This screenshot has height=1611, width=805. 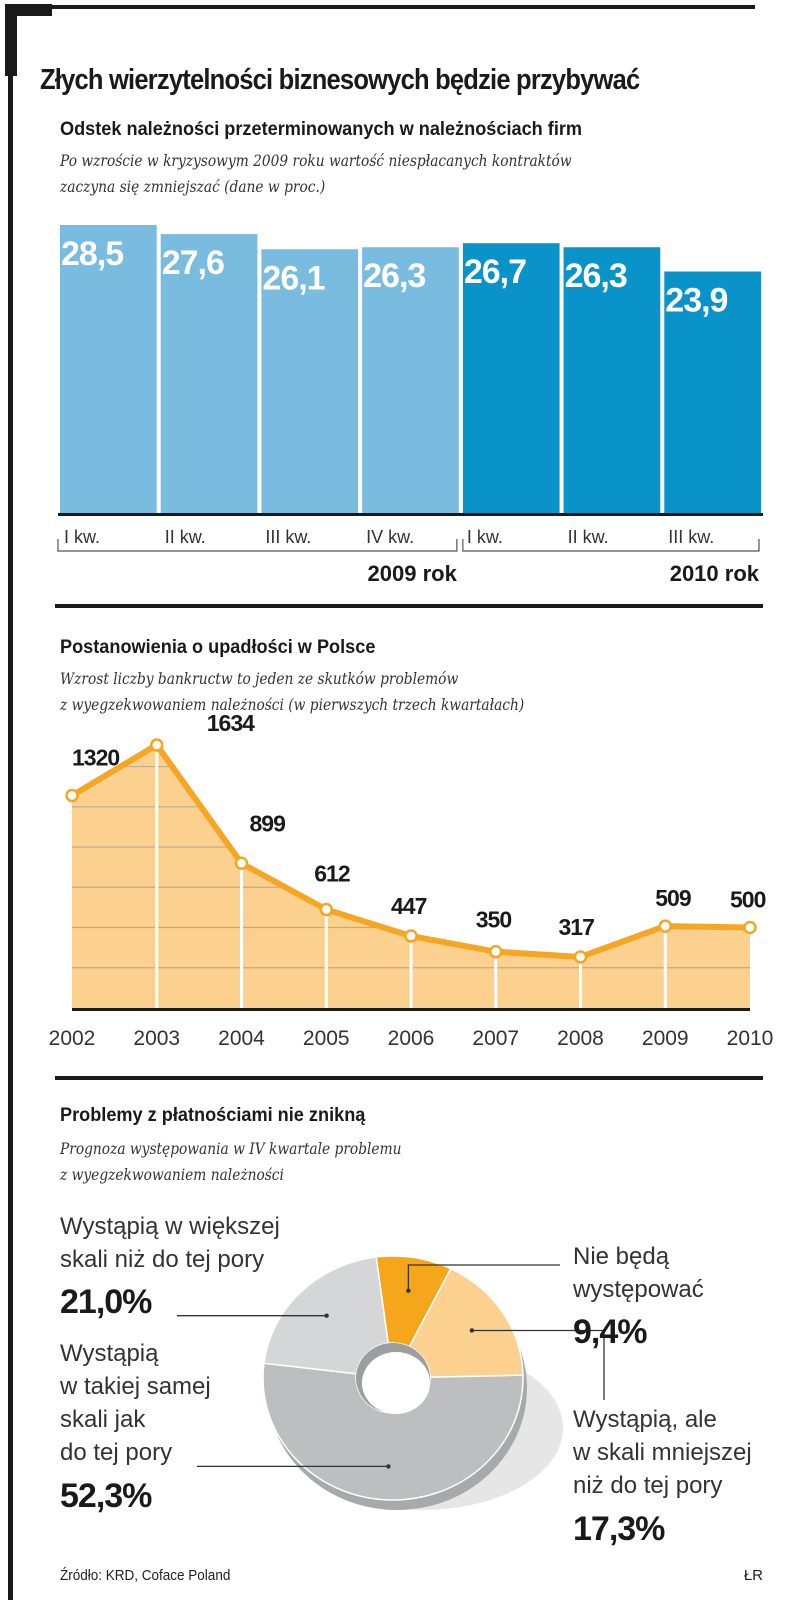 What do you see at coordinates (577, 927) in the screenshot?
I see `data-value-label: 317` at bounding box center [577, 927].